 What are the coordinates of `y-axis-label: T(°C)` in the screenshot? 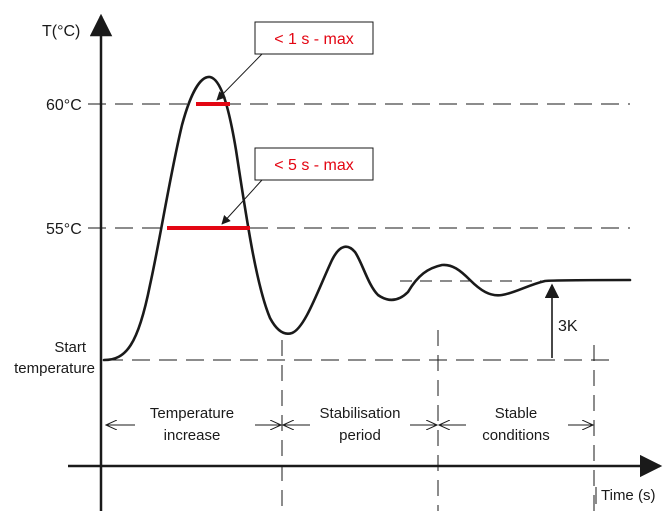 It's located at (61, 31).